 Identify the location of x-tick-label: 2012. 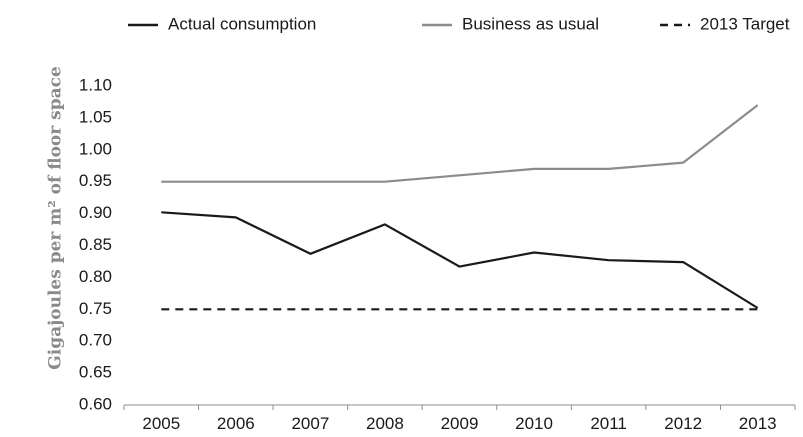
(683, 423).